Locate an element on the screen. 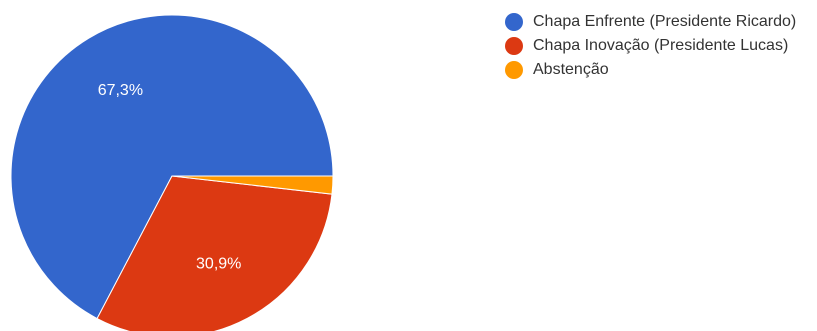 This screenshot has width=817, height=331. slice-value-label: 30,9% is located at coordinates (218, 263).